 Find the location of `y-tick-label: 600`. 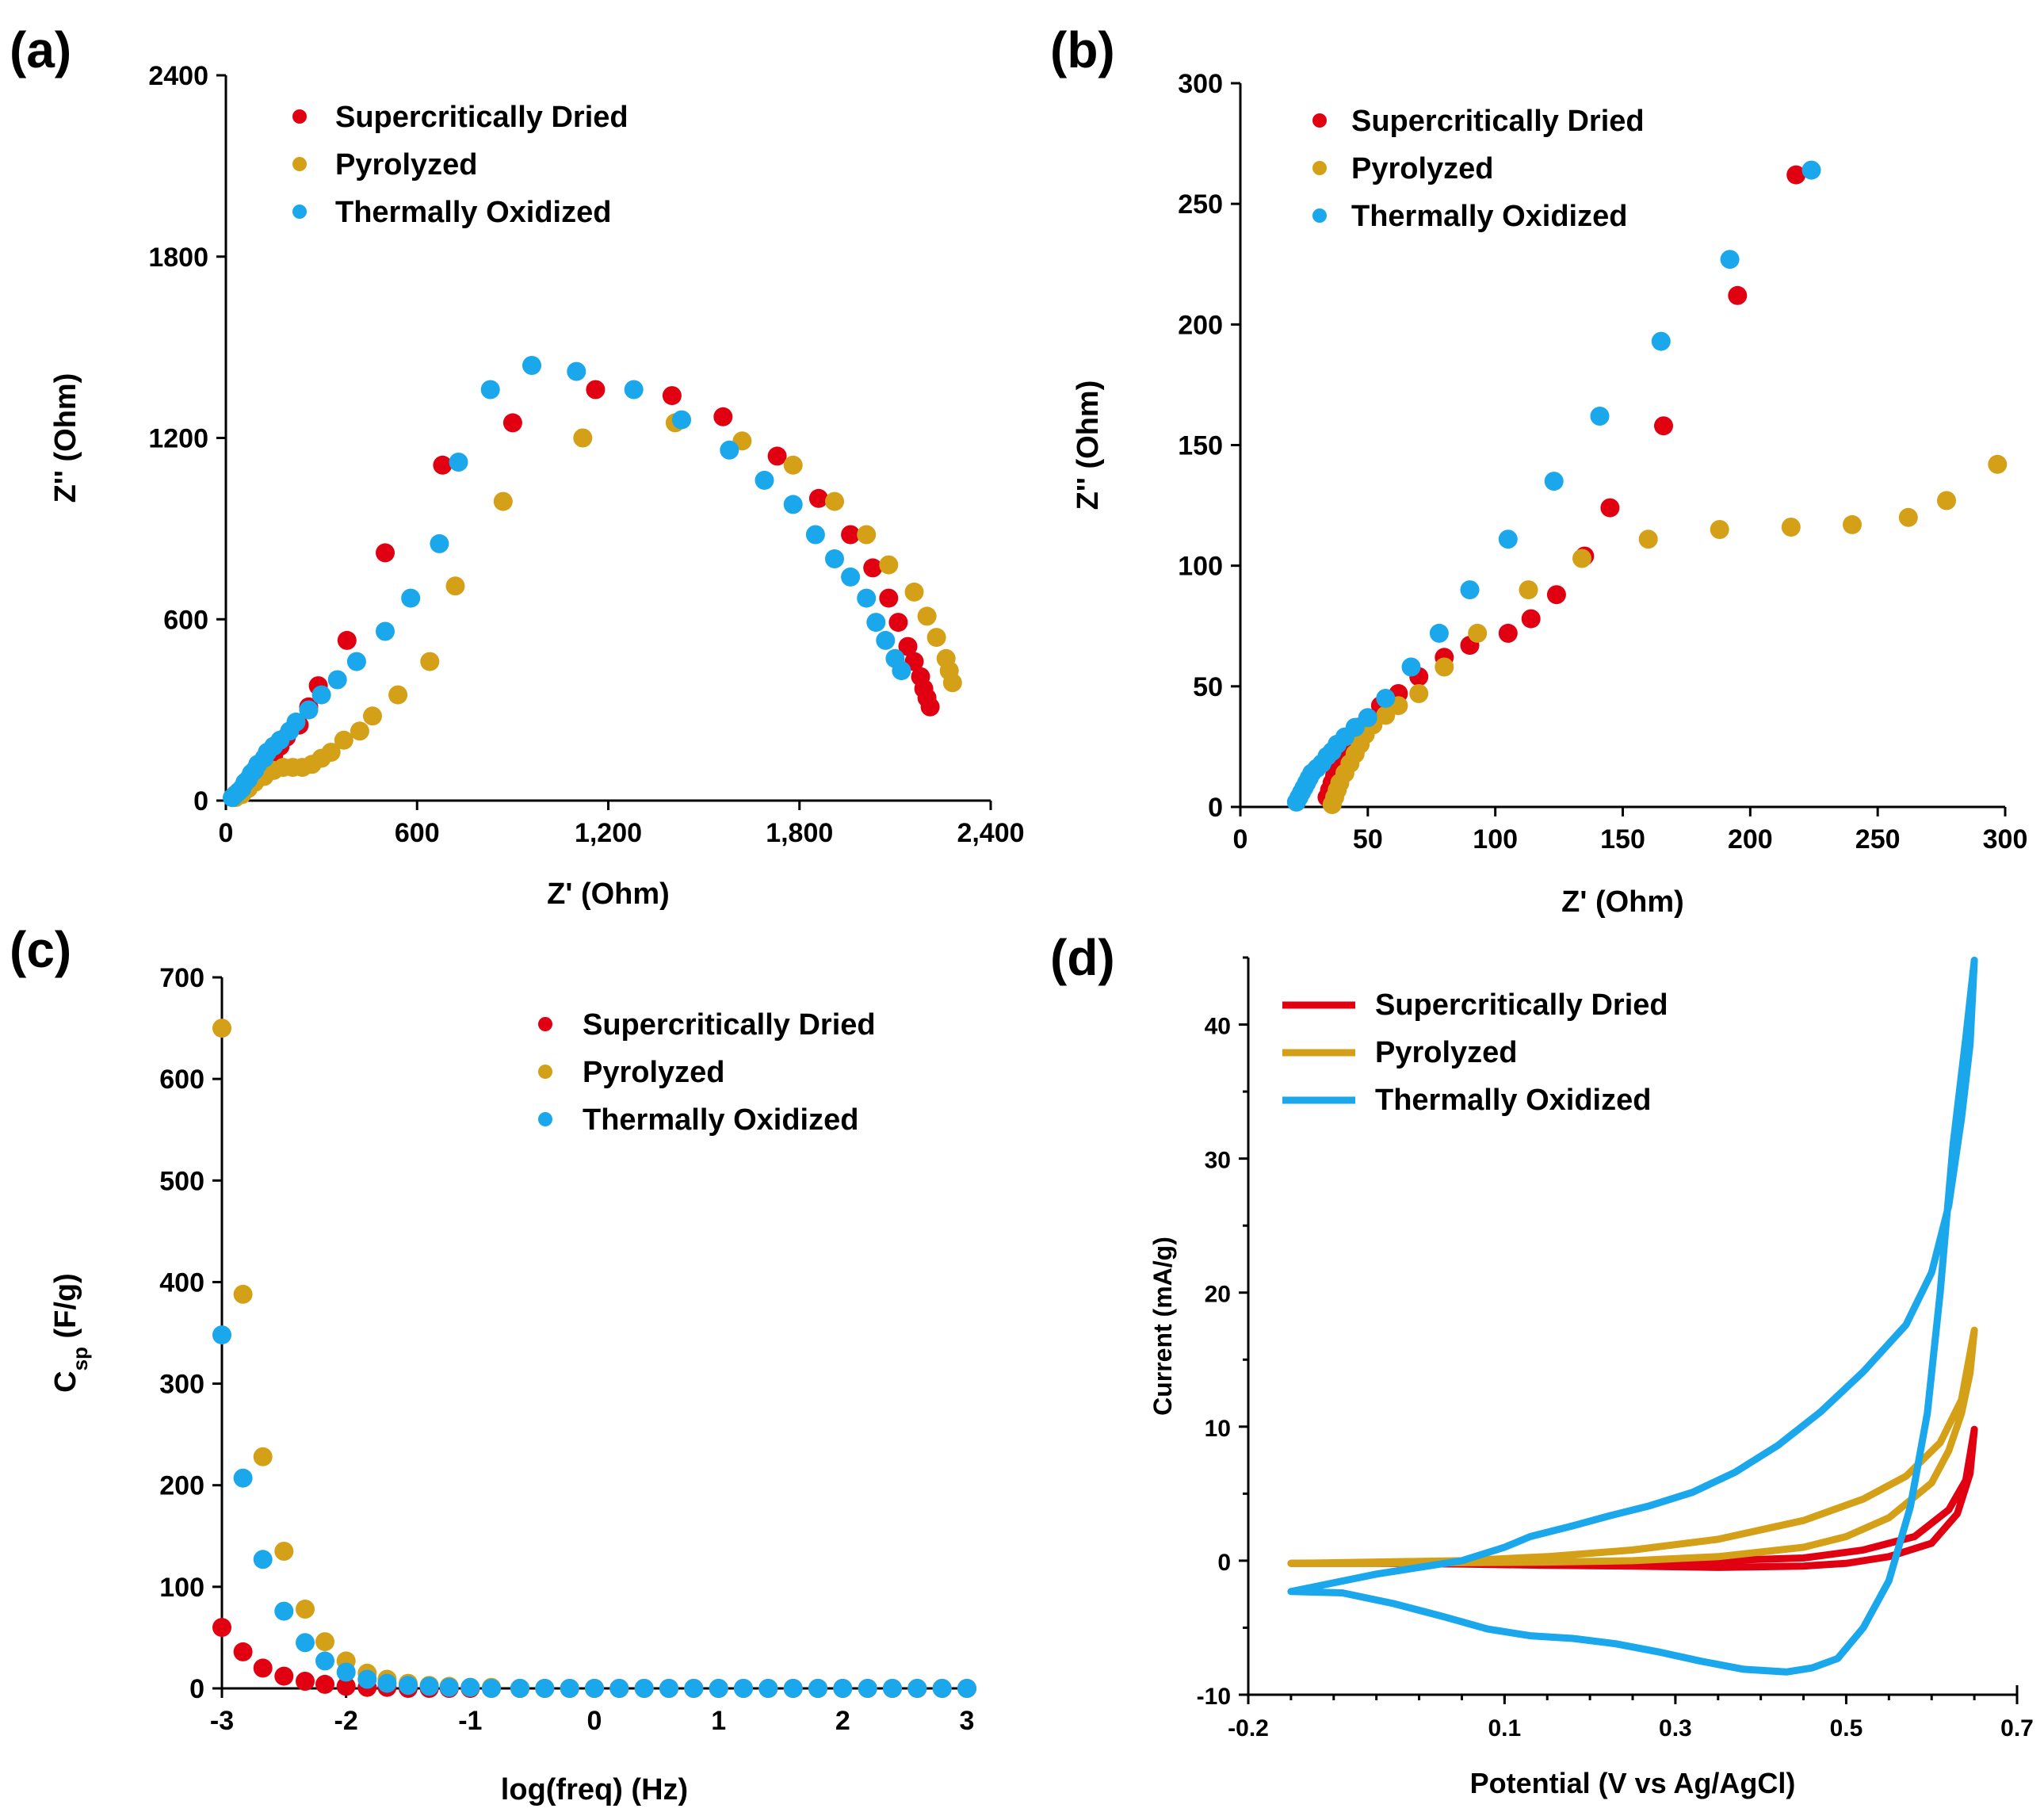

y-tick-label: 600 is located at coordinates (186, 620).